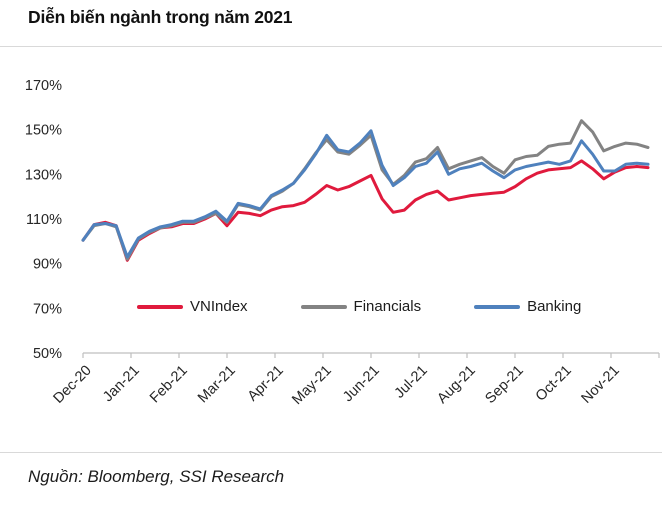  Describe the element at coordinates (323, 306) in the screenshot. I see `financials-line-swatch-icon` at that location.